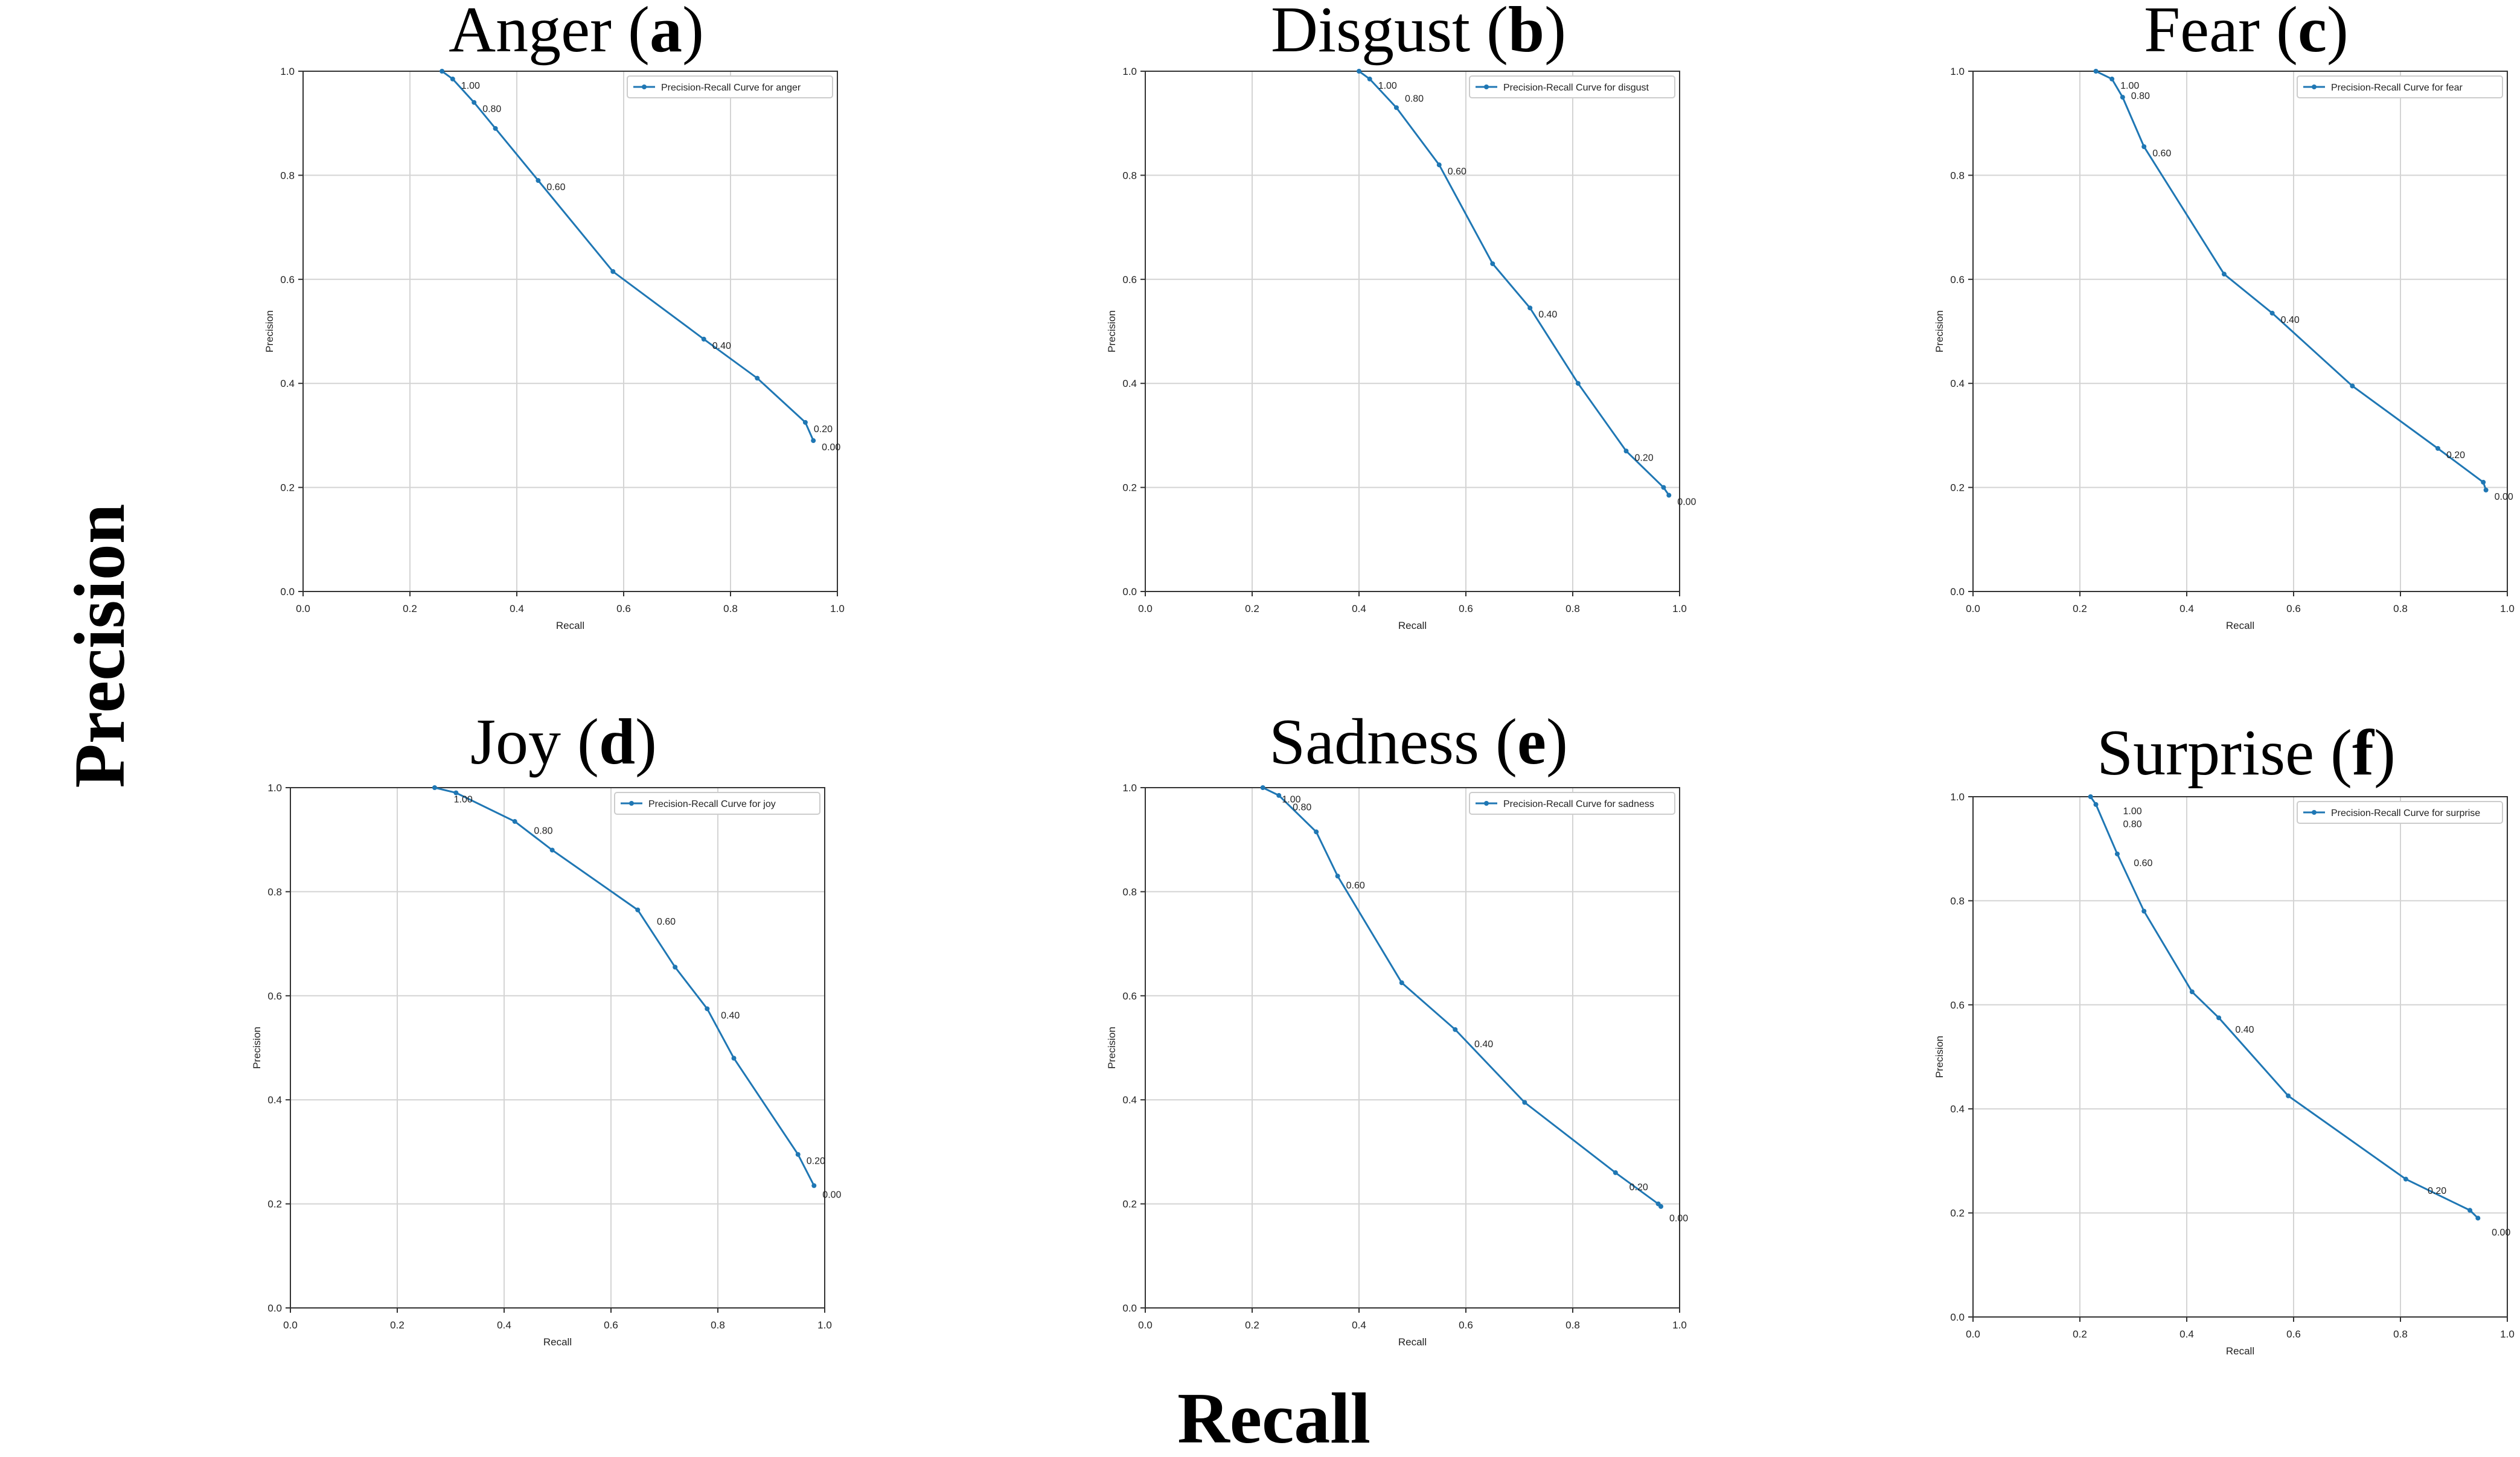 The image size is (2520, 1457). Describe the element at coordinates (99, 646) in the screenshot. I see `figure-y-axis-label: Precision` at that location.